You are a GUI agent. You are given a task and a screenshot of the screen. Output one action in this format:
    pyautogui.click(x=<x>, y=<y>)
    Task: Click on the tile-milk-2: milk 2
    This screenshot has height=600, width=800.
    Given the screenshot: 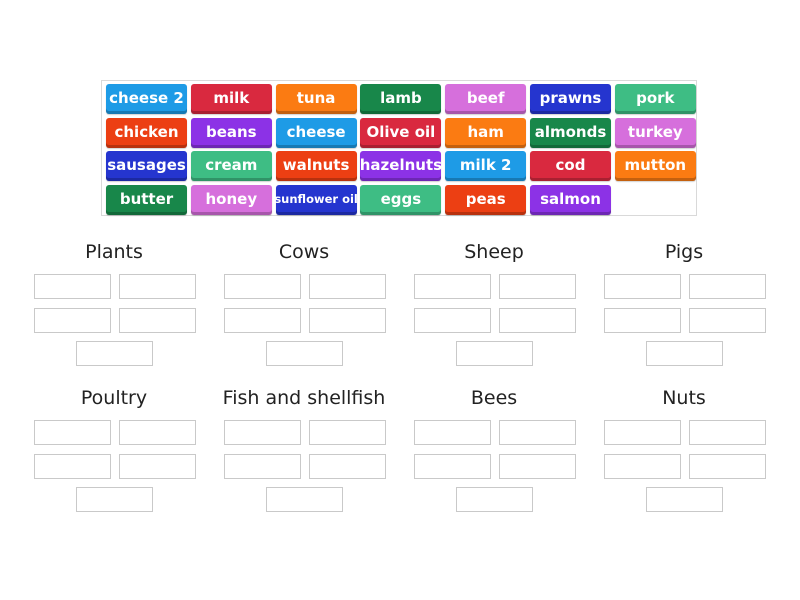 What is the action you would take?
    pyautogui.click(x=486, y=166)
    